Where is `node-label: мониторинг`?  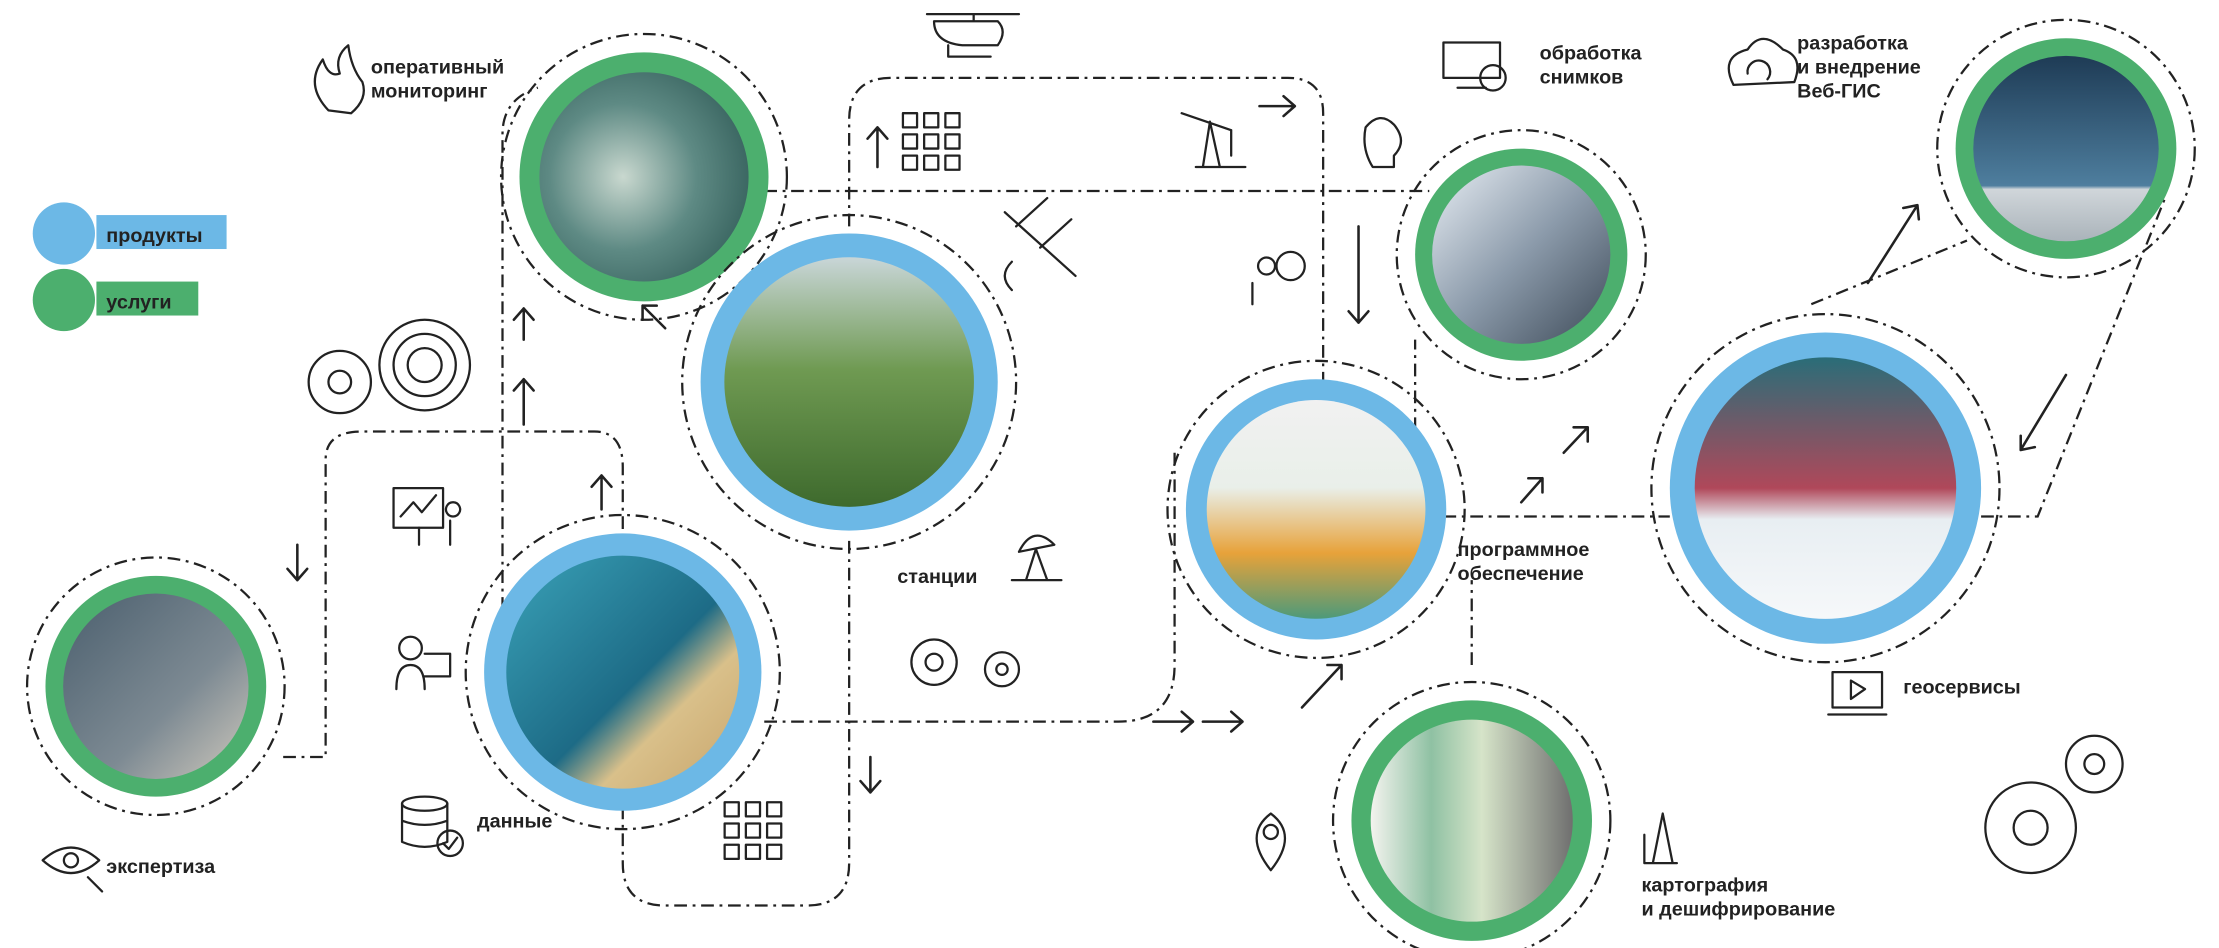 node-label: мониторинг is located at coordinates (429, 92).